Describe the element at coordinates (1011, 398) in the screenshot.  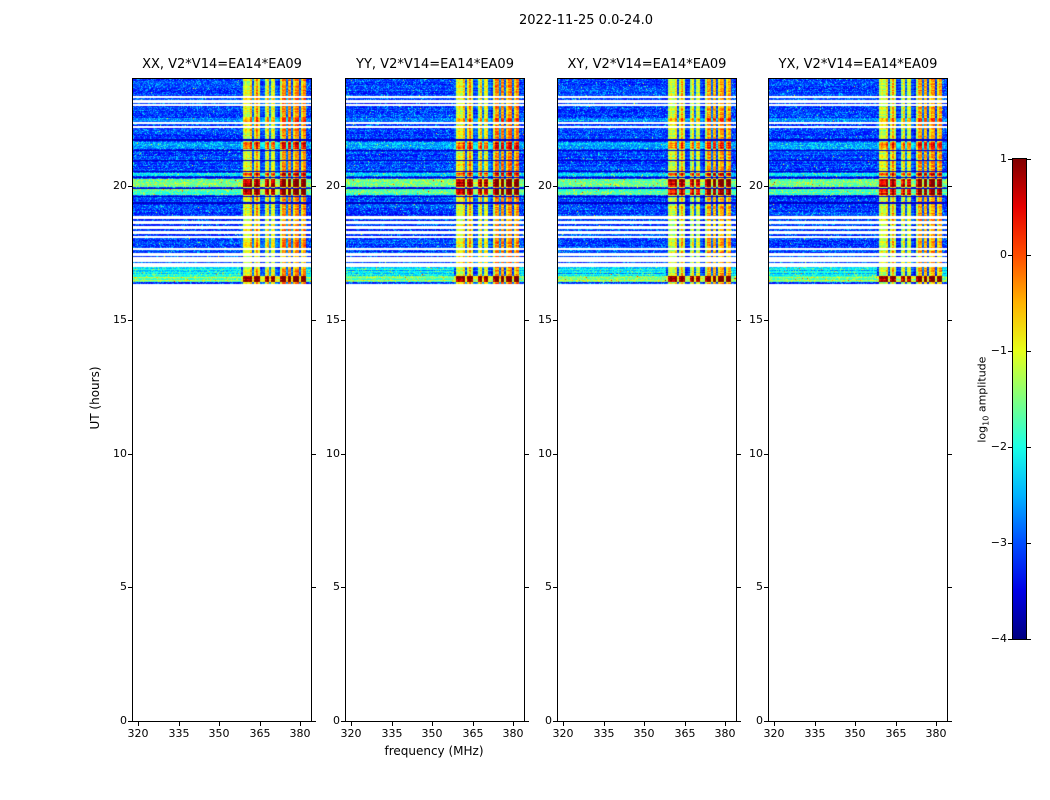
I see `colorbar: 1 0 −1 −2 −3 −4` at that location.